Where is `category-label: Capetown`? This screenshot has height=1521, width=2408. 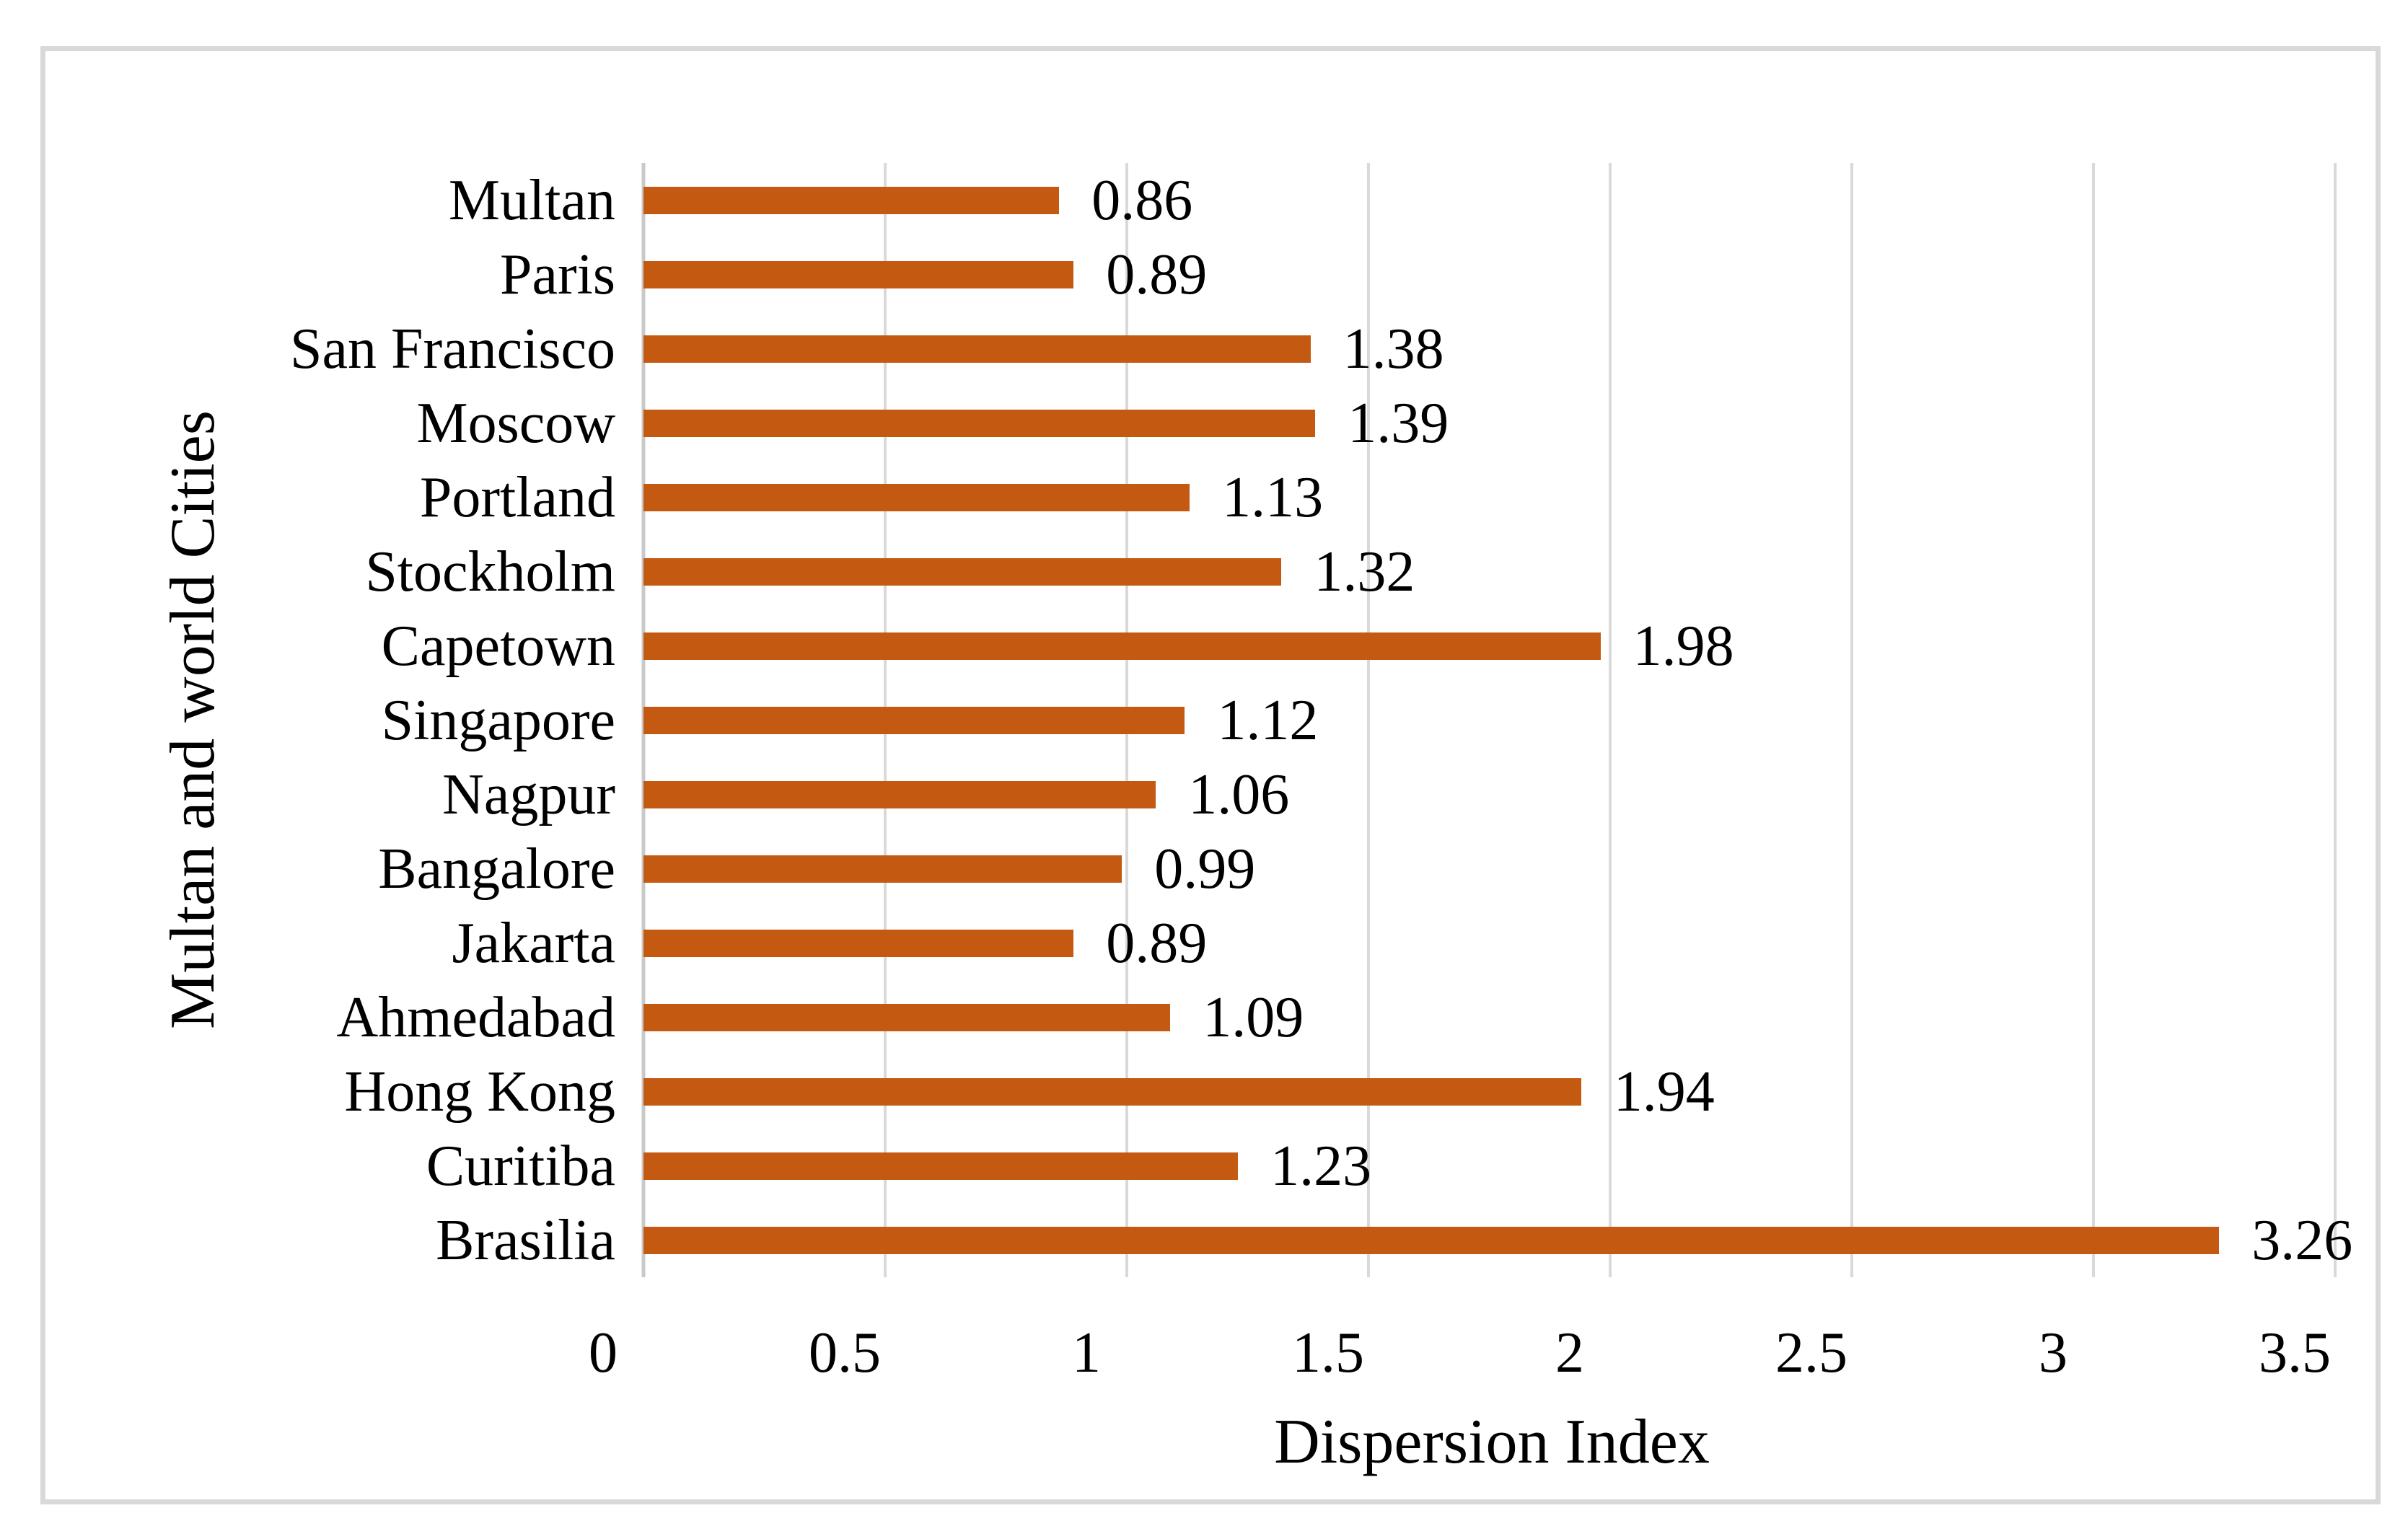
category-label: Capetown is located at coordinates (498, 646).